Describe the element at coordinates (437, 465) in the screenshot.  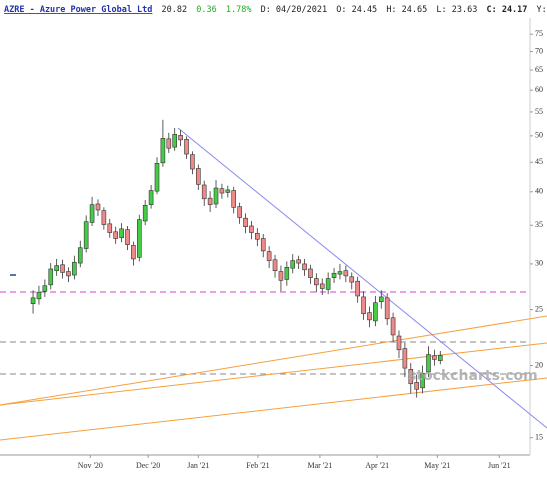
I see `x-tick-label: May '21` at that location.